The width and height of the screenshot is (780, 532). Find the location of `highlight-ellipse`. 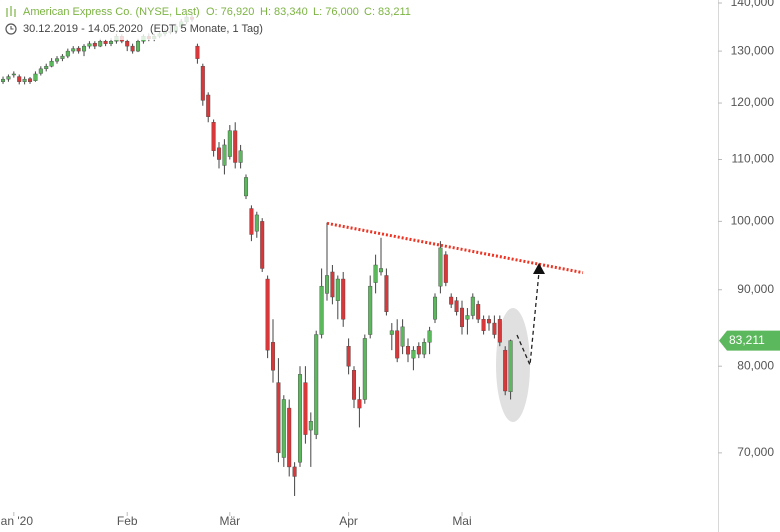

highlight-ellipse is located at coordinates (513, 365).